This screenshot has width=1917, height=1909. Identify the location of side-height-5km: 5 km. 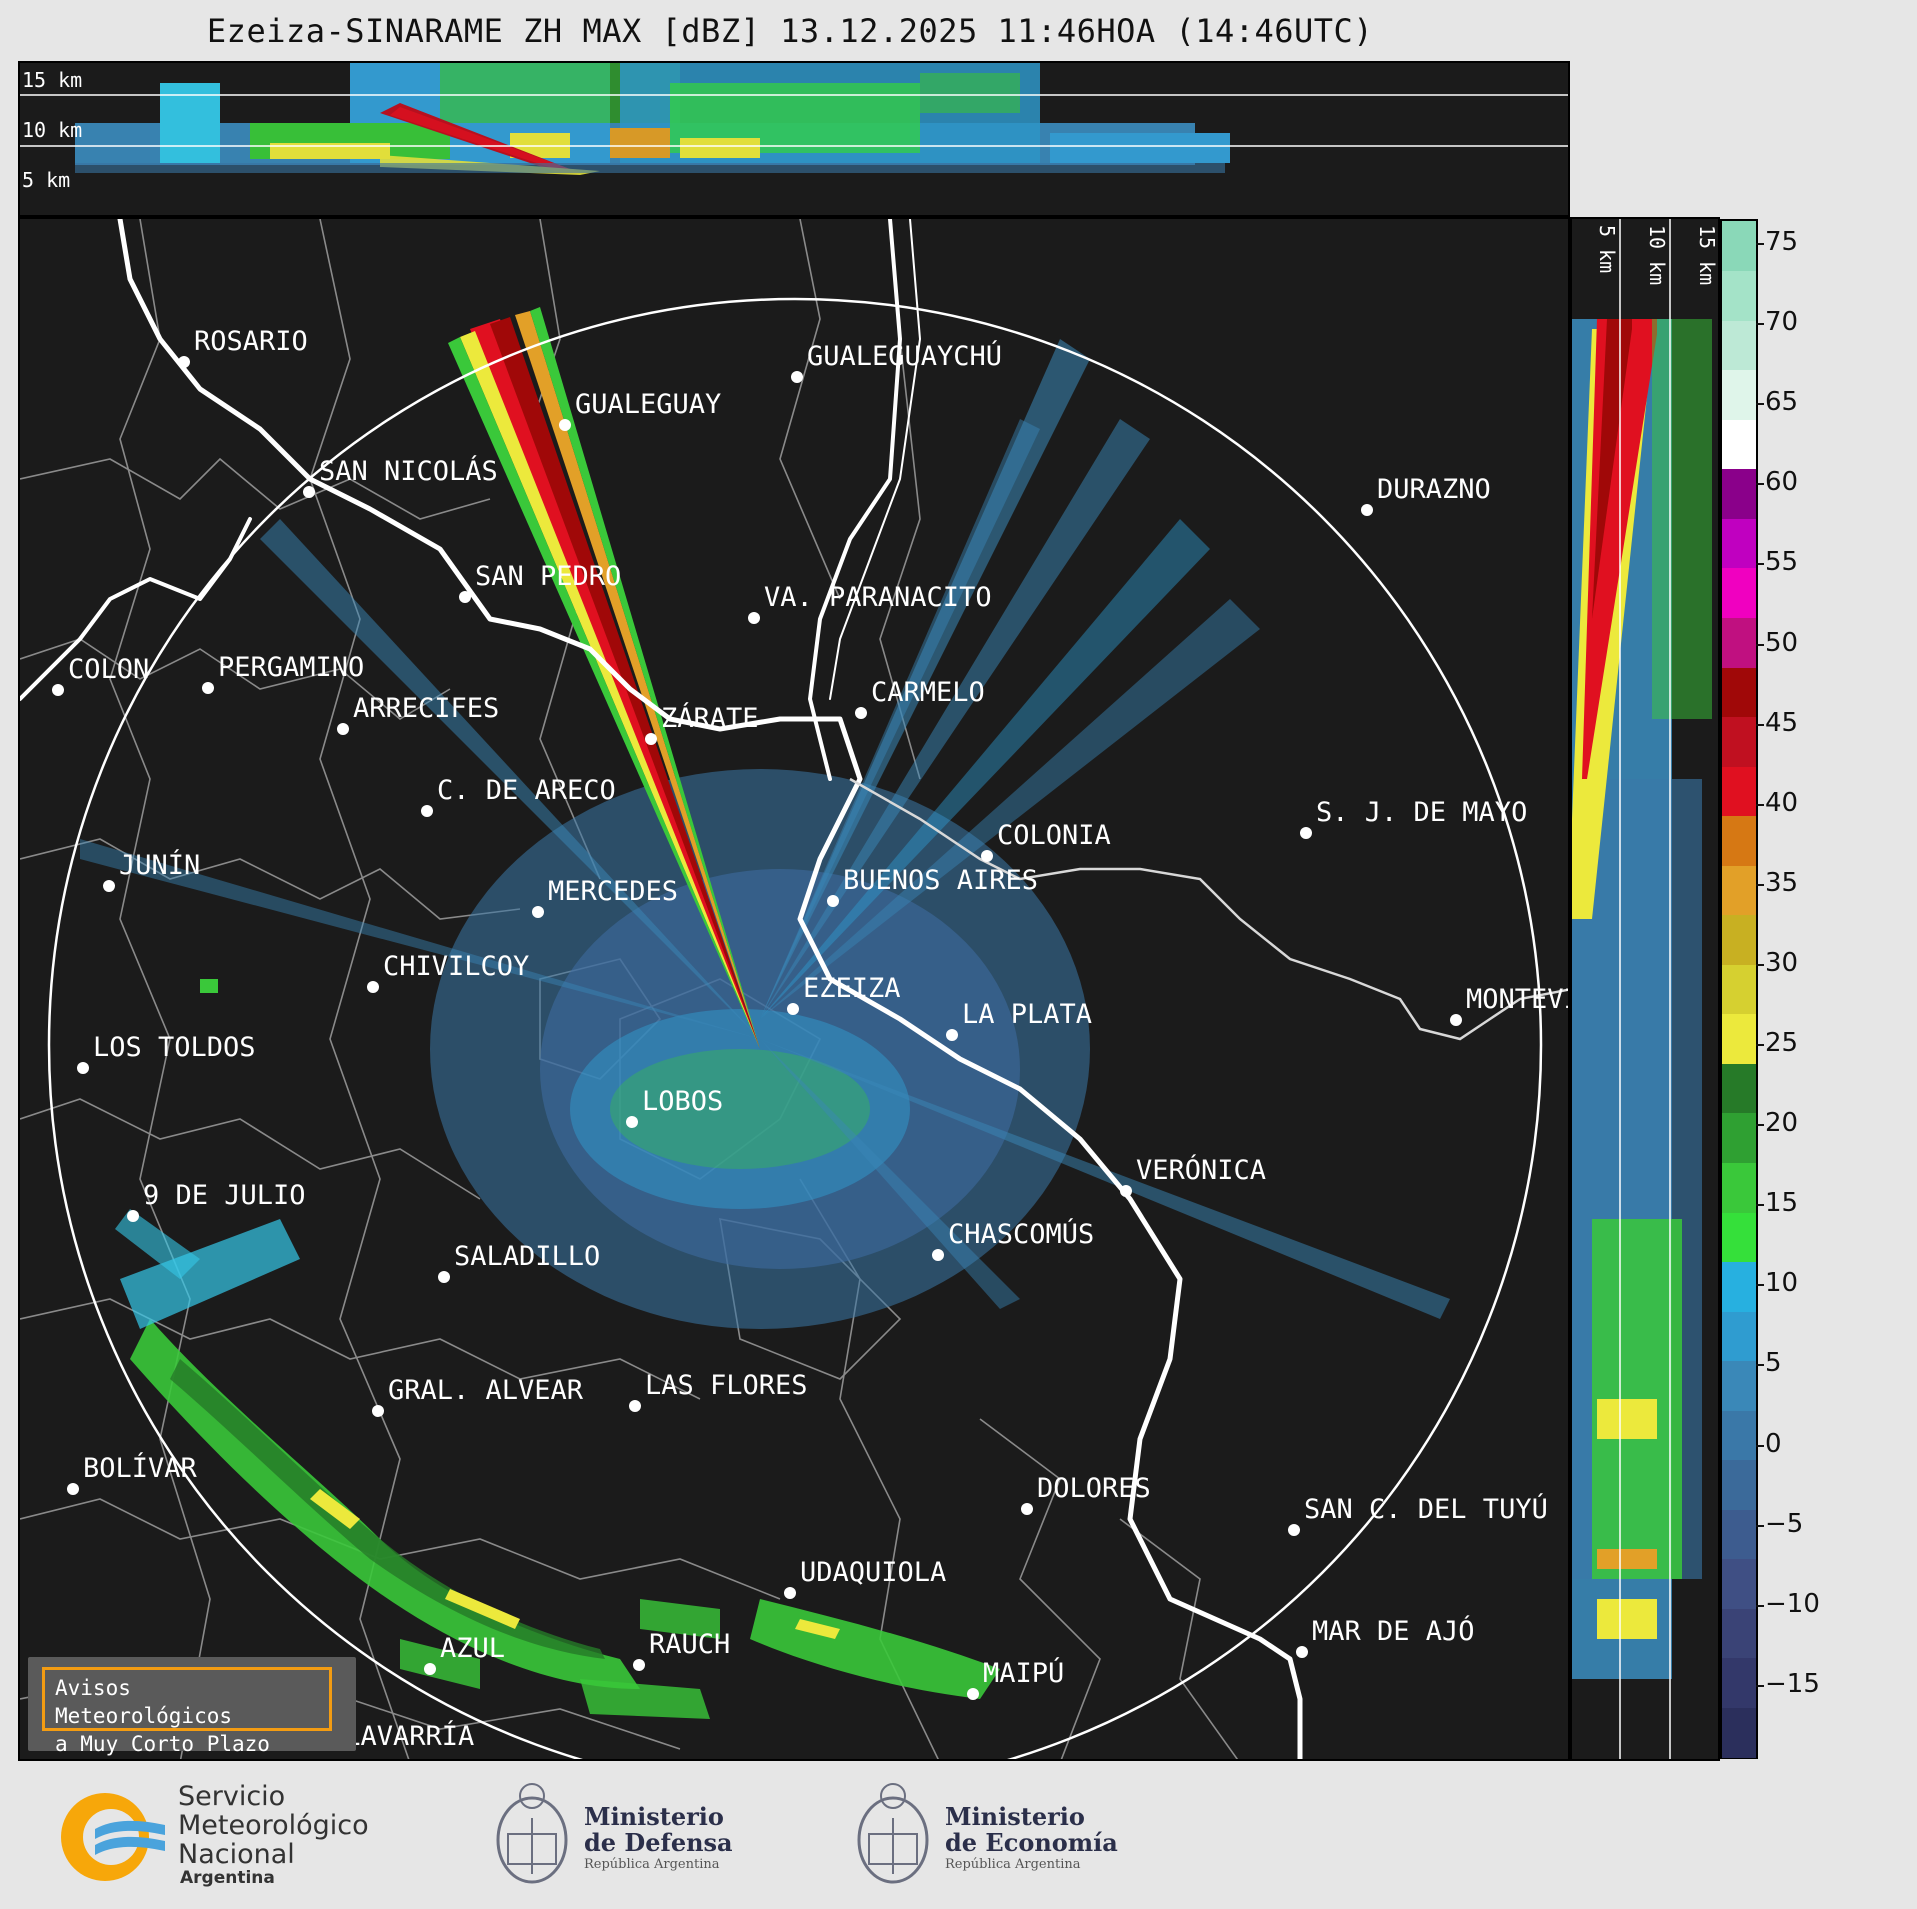
(1607, 249).